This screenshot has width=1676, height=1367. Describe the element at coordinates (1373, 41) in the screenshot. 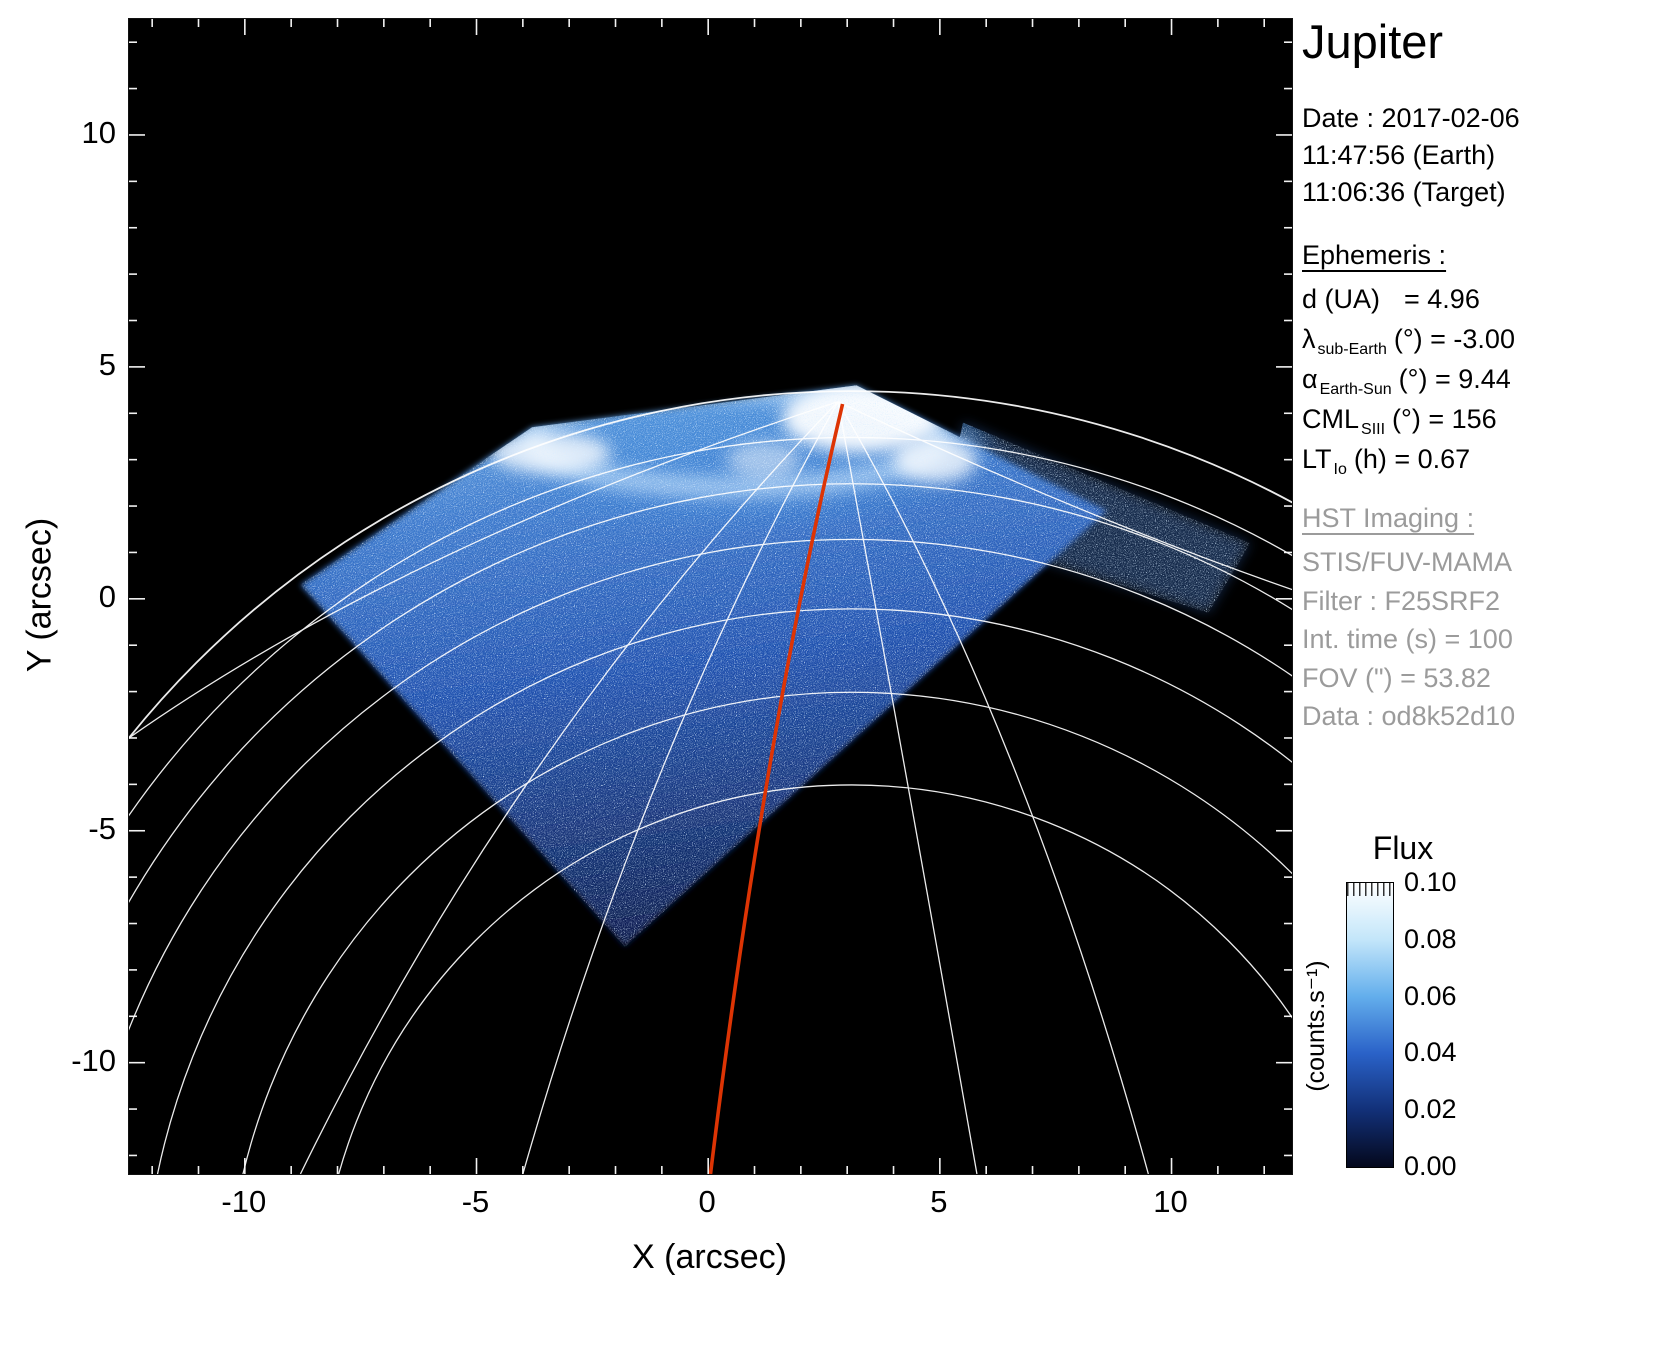

I see `planet-title: Jupiter` at that location.